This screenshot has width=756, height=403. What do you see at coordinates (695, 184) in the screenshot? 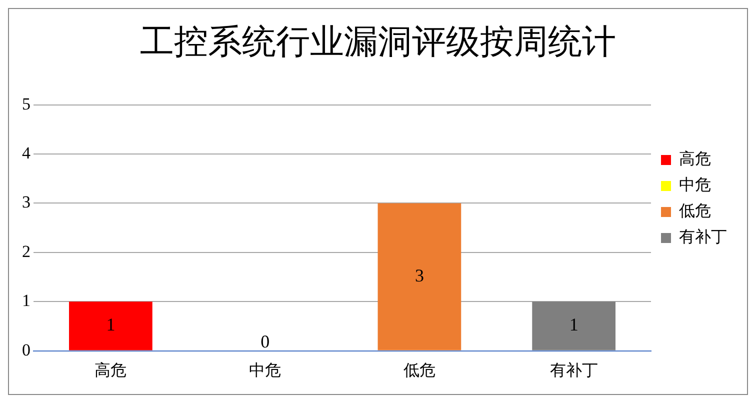
I see `legend-label: 中危` at bounding box center [695, 184].